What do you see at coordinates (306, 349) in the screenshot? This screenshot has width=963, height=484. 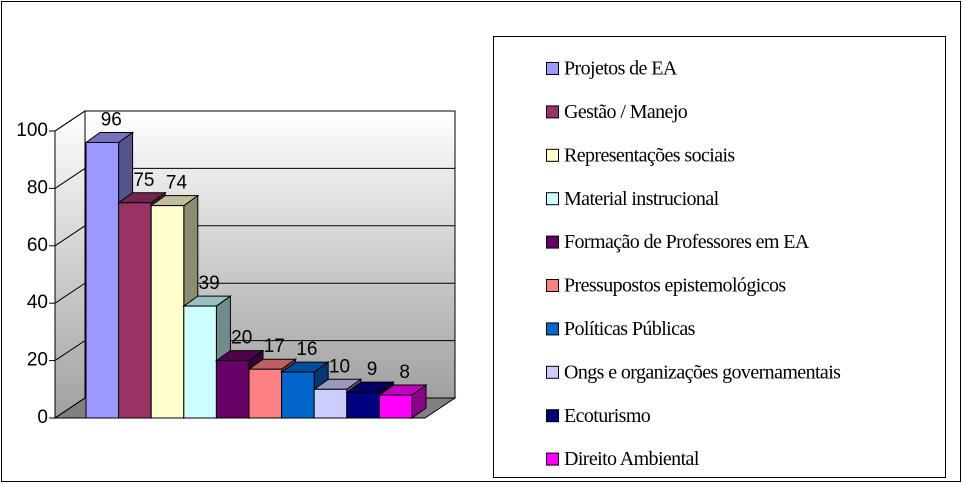 I see `data-label: 16` at bounding box center [306, 349].